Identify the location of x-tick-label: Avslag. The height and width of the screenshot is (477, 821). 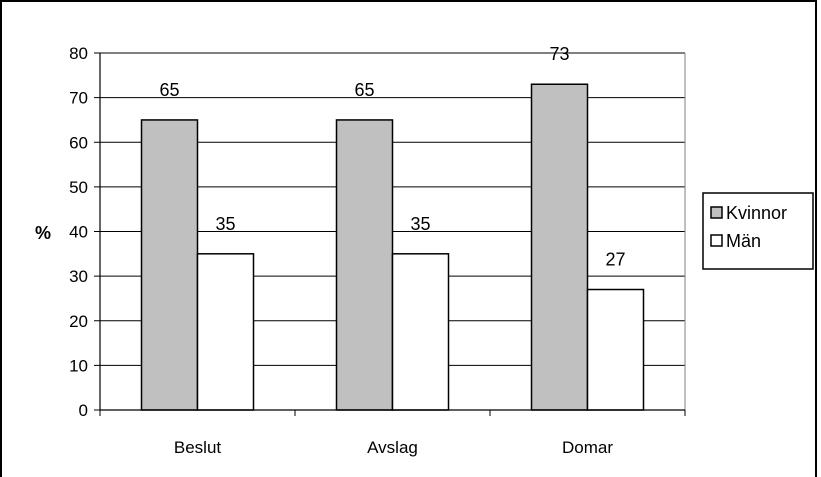
(392, 447).